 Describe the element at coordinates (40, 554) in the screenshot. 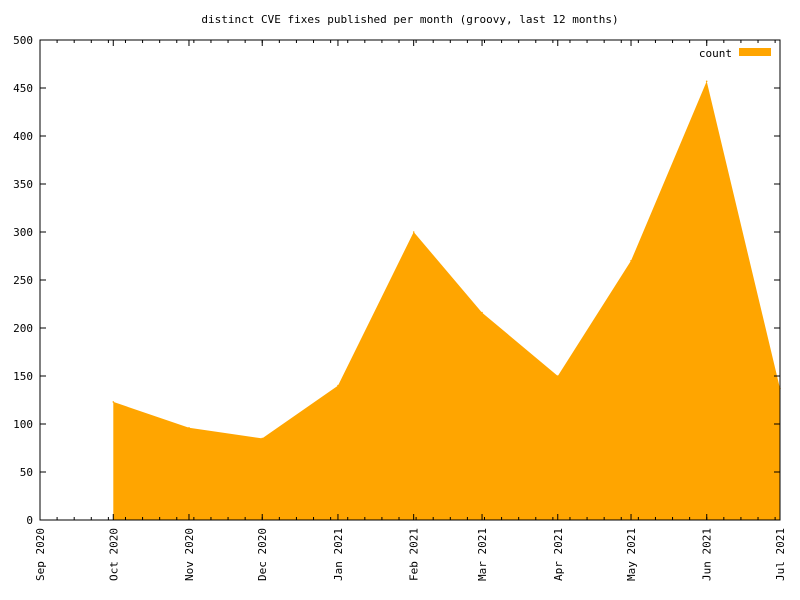

I see `x-tick-label: Sep 2020` at that location.